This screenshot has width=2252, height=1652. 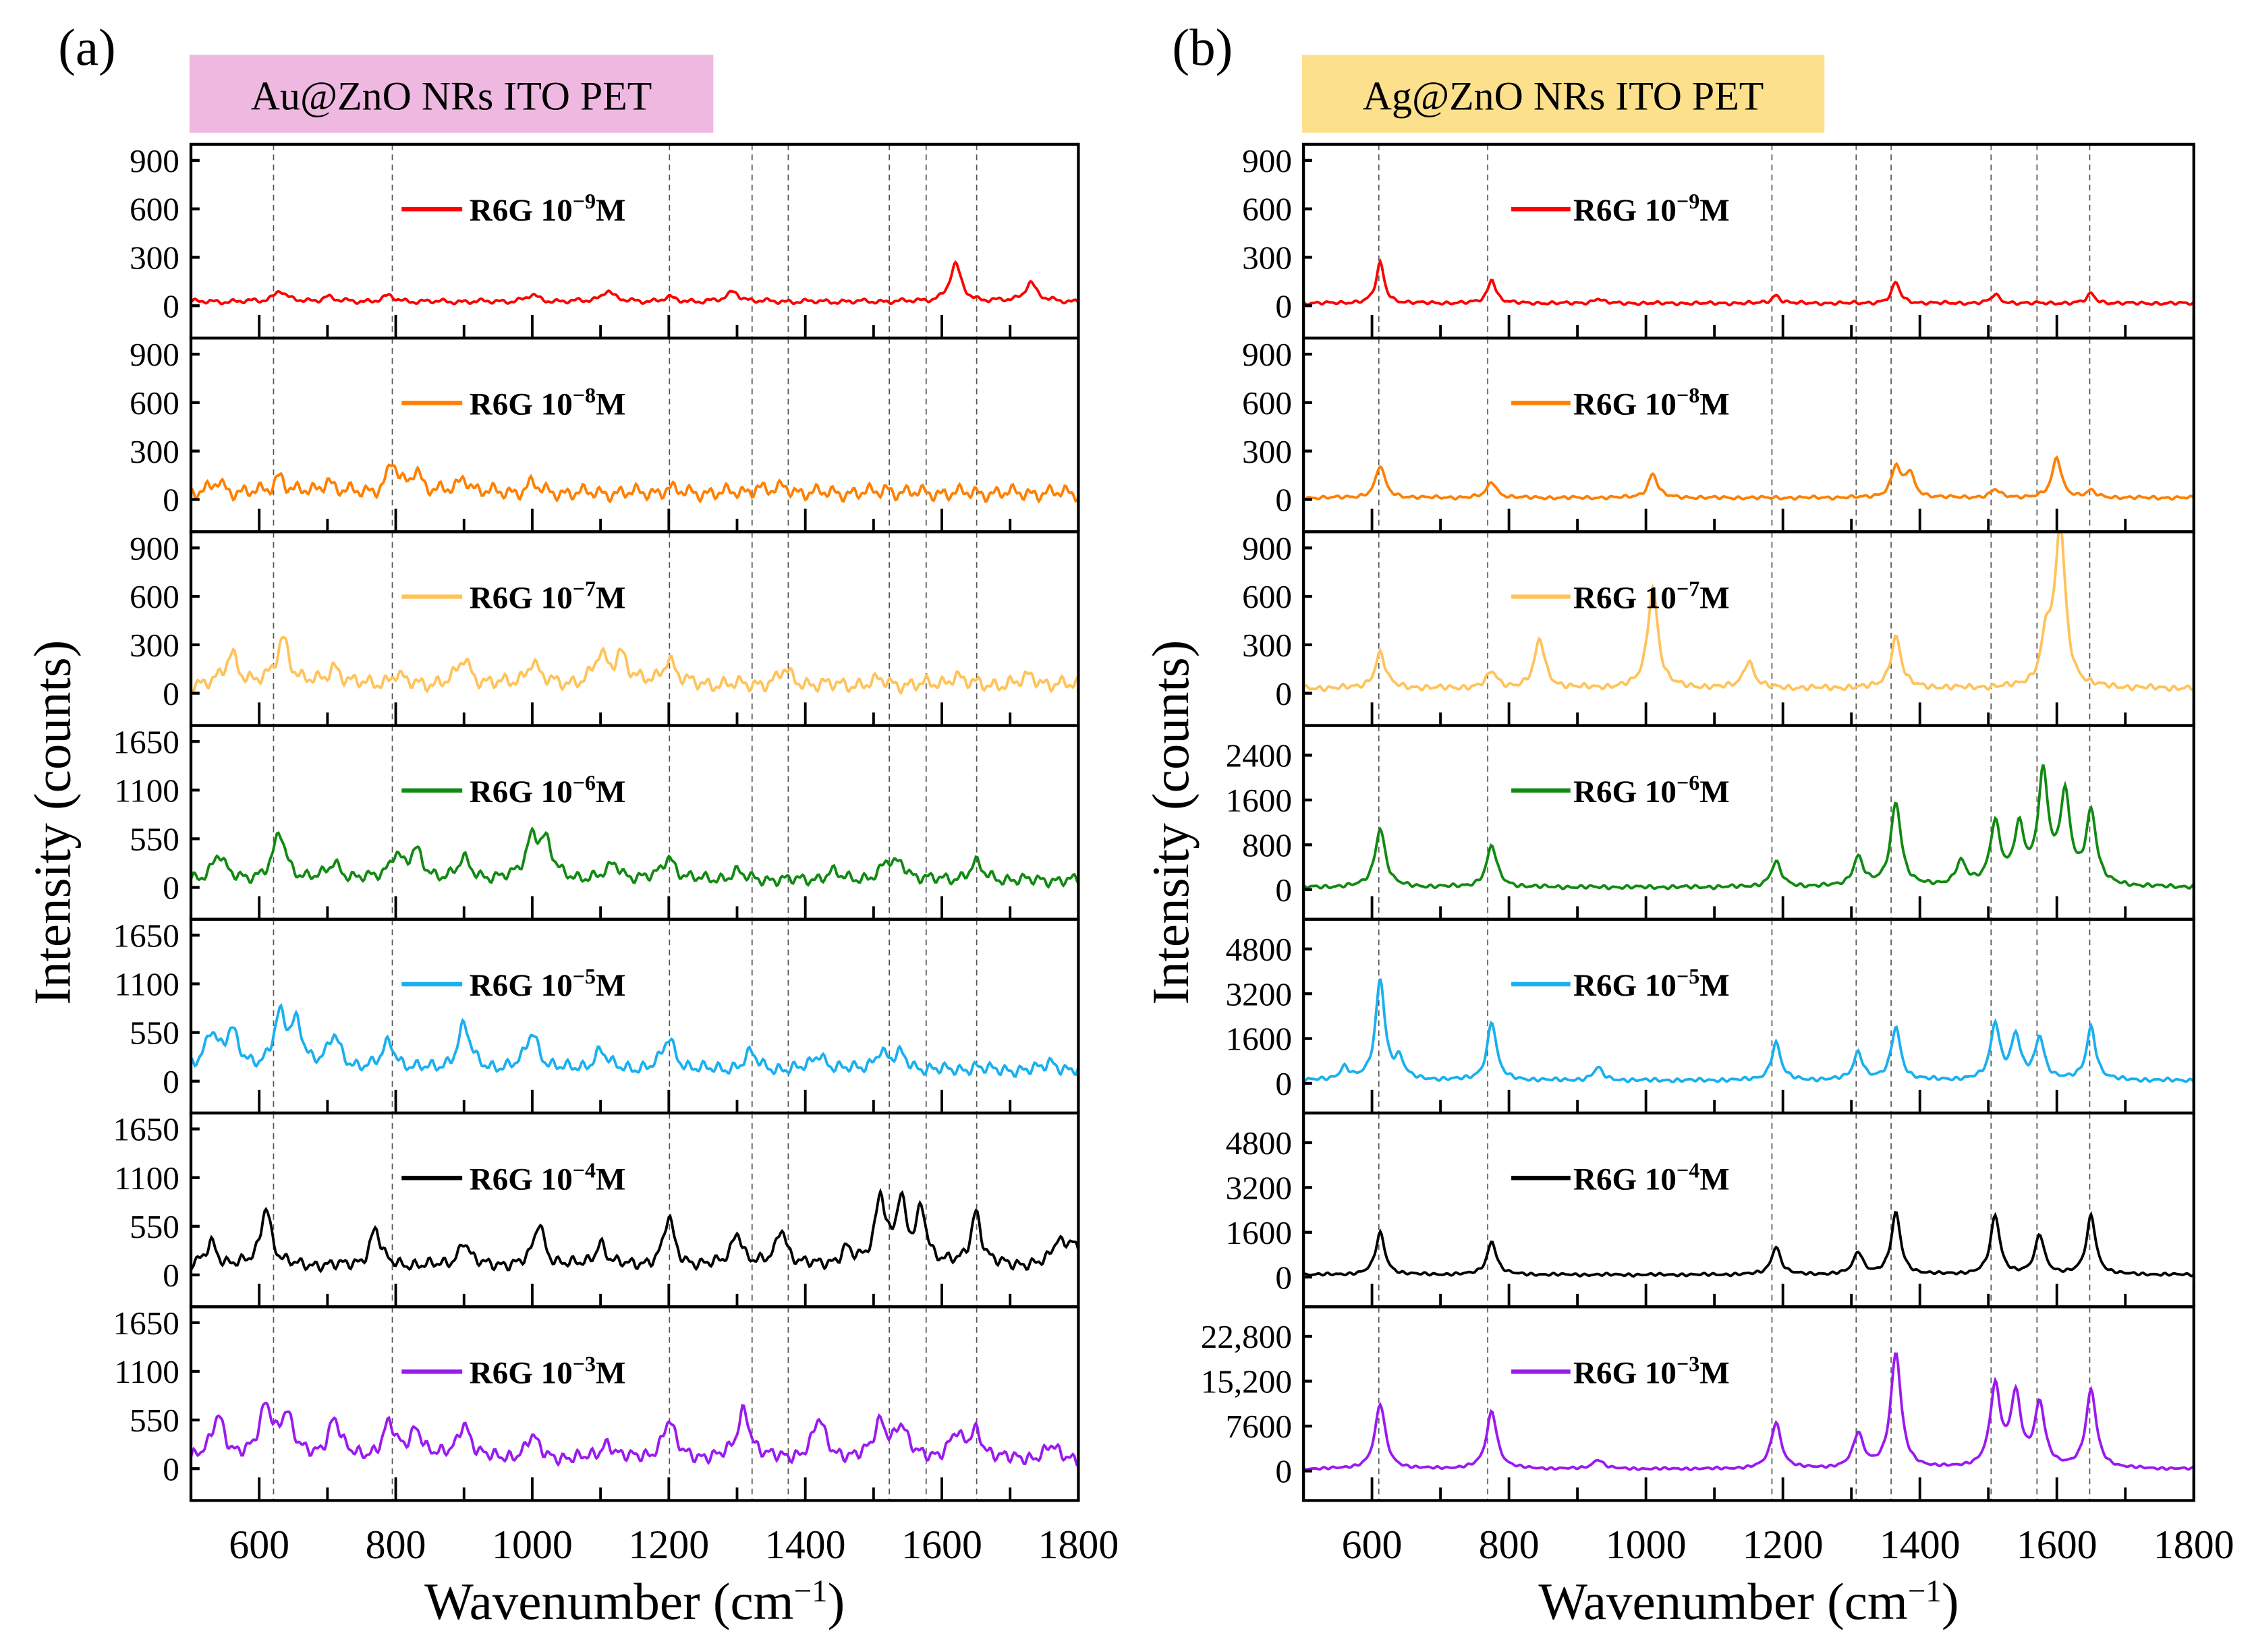 I want to click on subplot-3: 0 800 1600 2400 R6G 10−6M, so click(x=1710, y=822).